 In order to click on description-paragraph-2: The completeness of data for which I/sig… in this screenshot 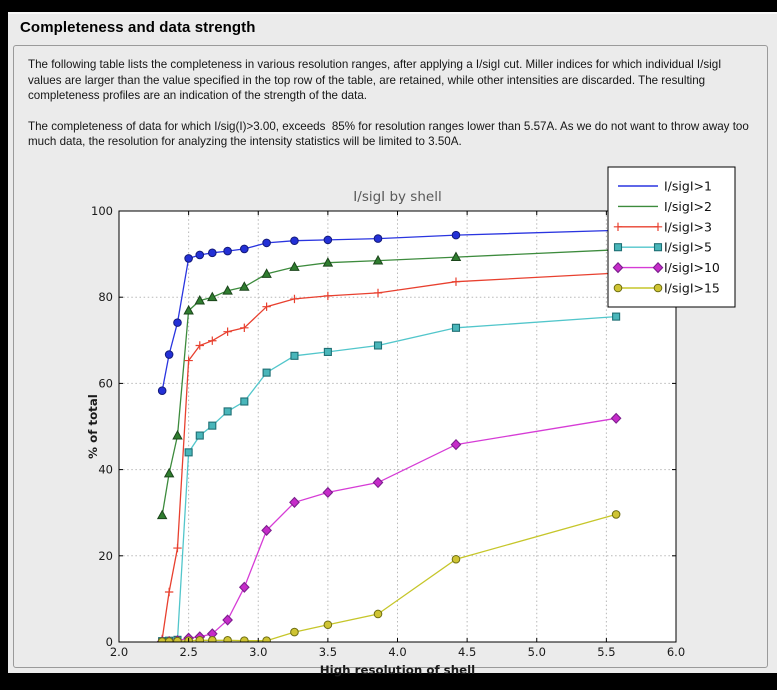, I will do `click(390, 134)`.